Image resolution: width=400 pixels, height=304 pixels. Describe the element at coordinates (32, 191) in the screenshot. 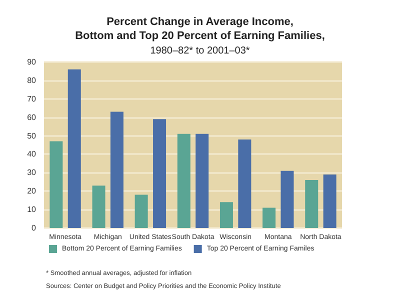

I see `y-tick-label: 20` at that location.